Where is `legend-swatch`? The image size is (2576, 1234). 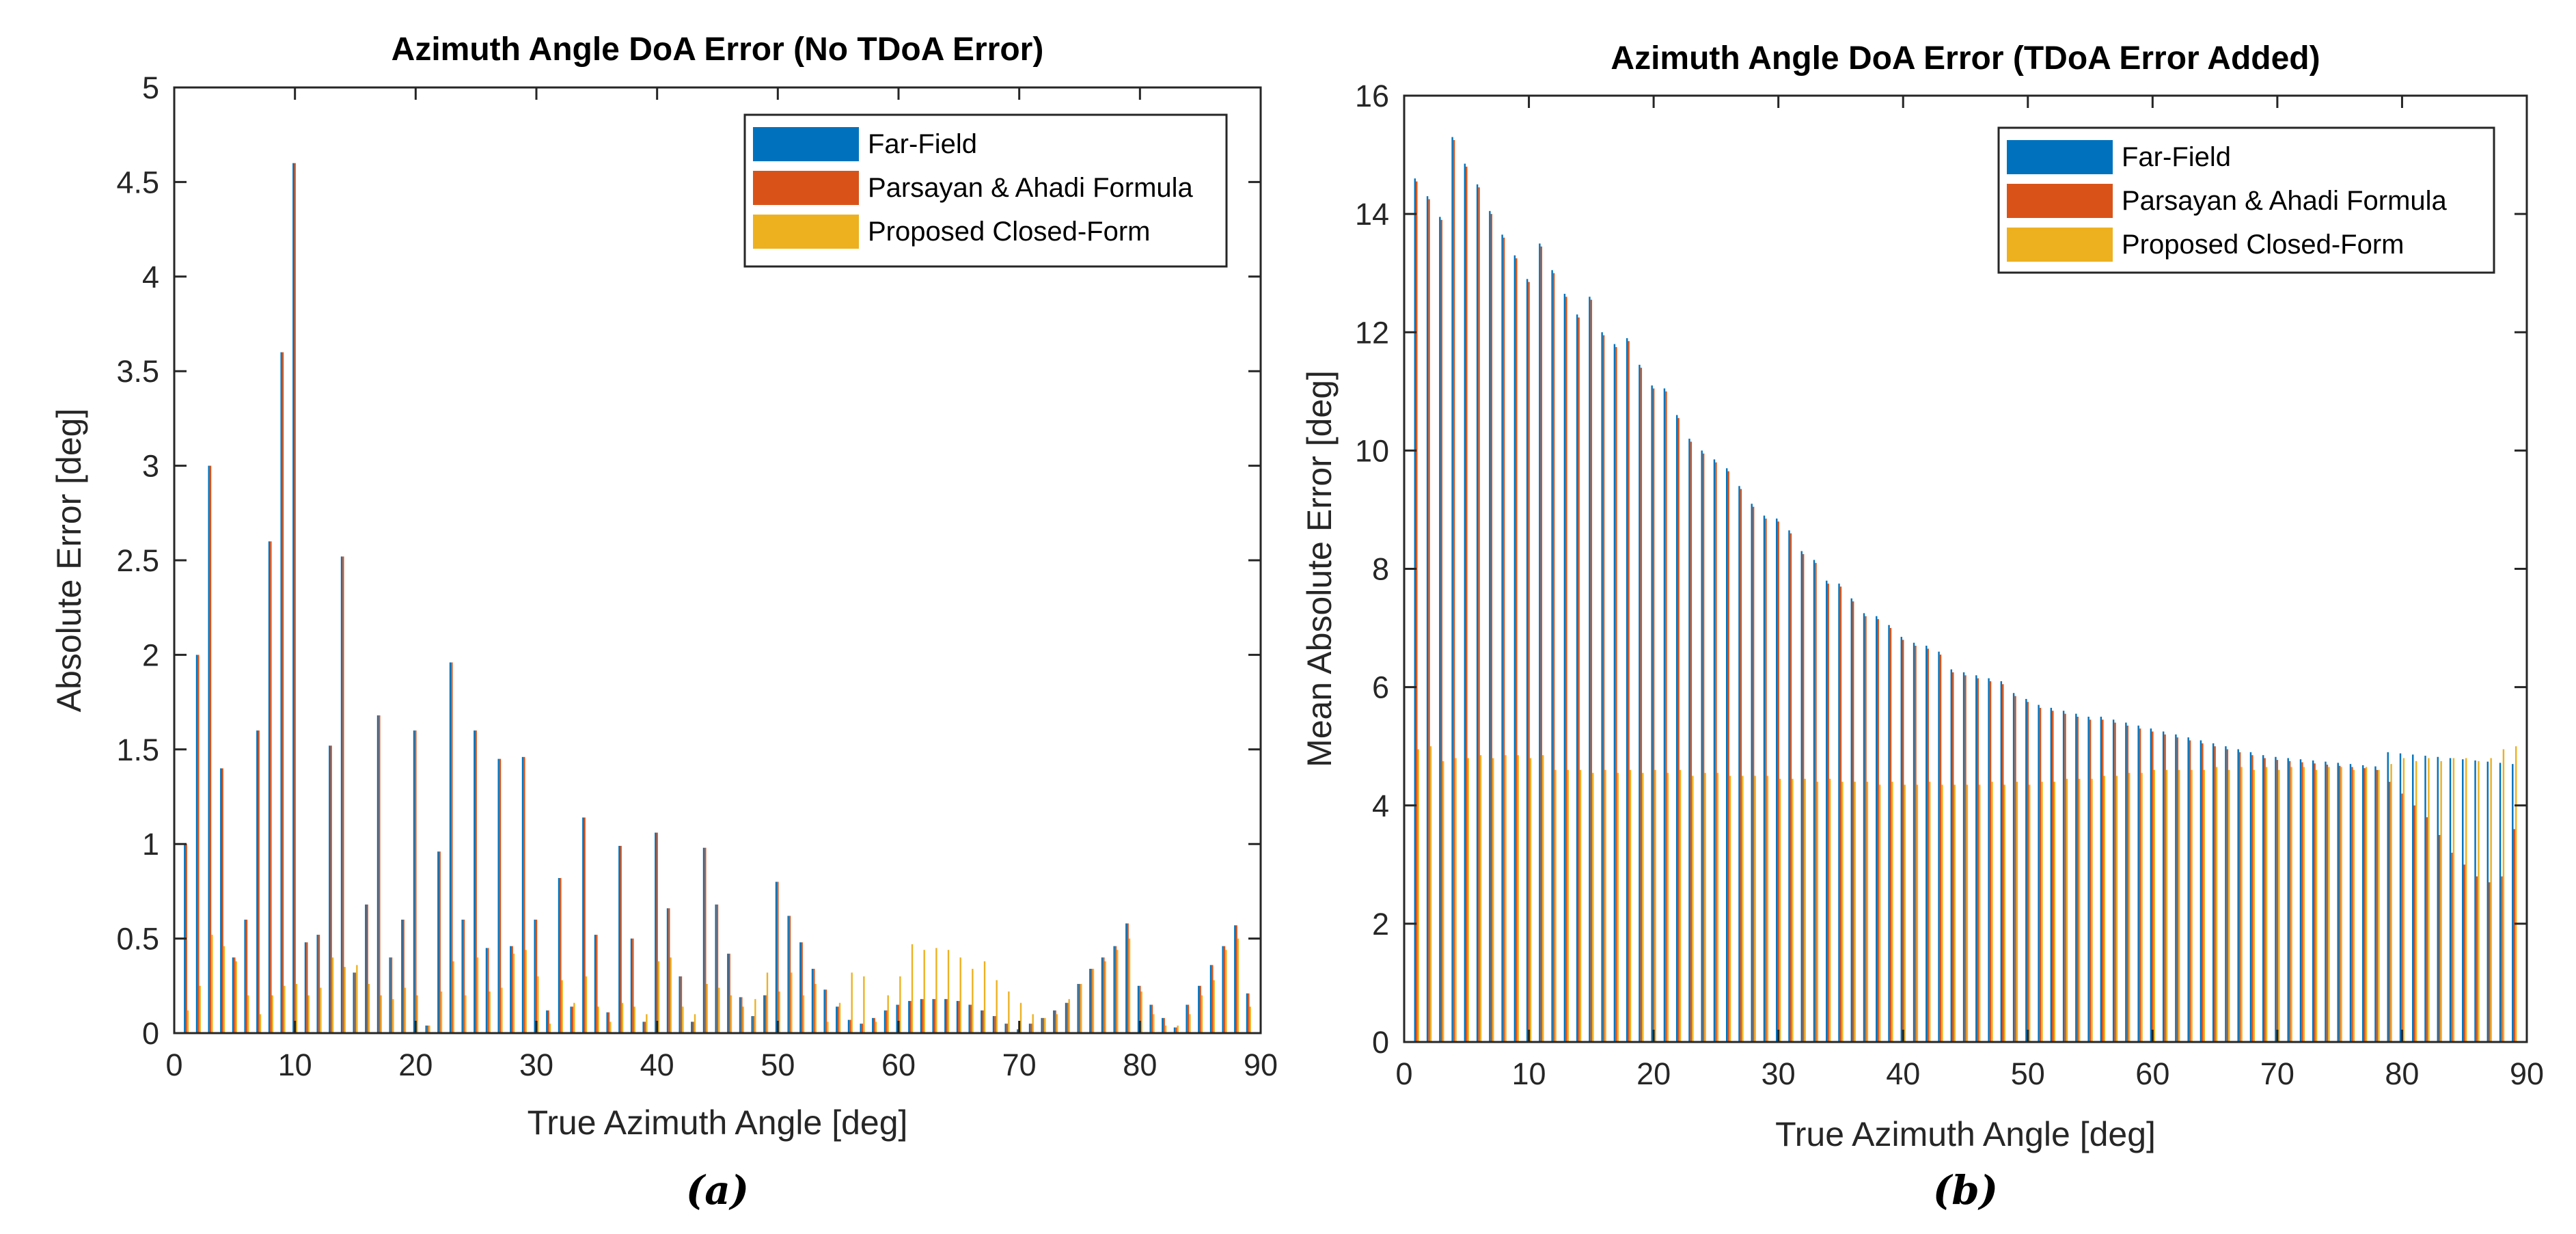 legend-swatch is located at coordinates (2060, 201).